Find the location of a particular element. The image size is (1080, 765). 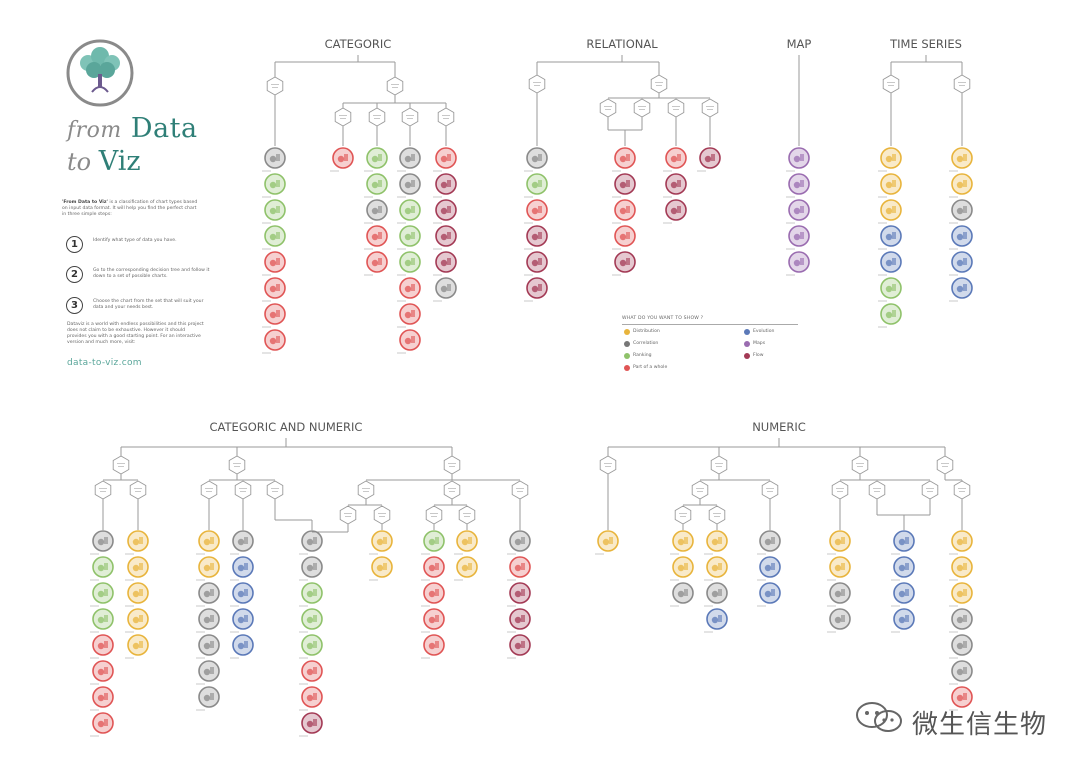

legend-item-evolution: Evolution is located at coordinates (759, 332).